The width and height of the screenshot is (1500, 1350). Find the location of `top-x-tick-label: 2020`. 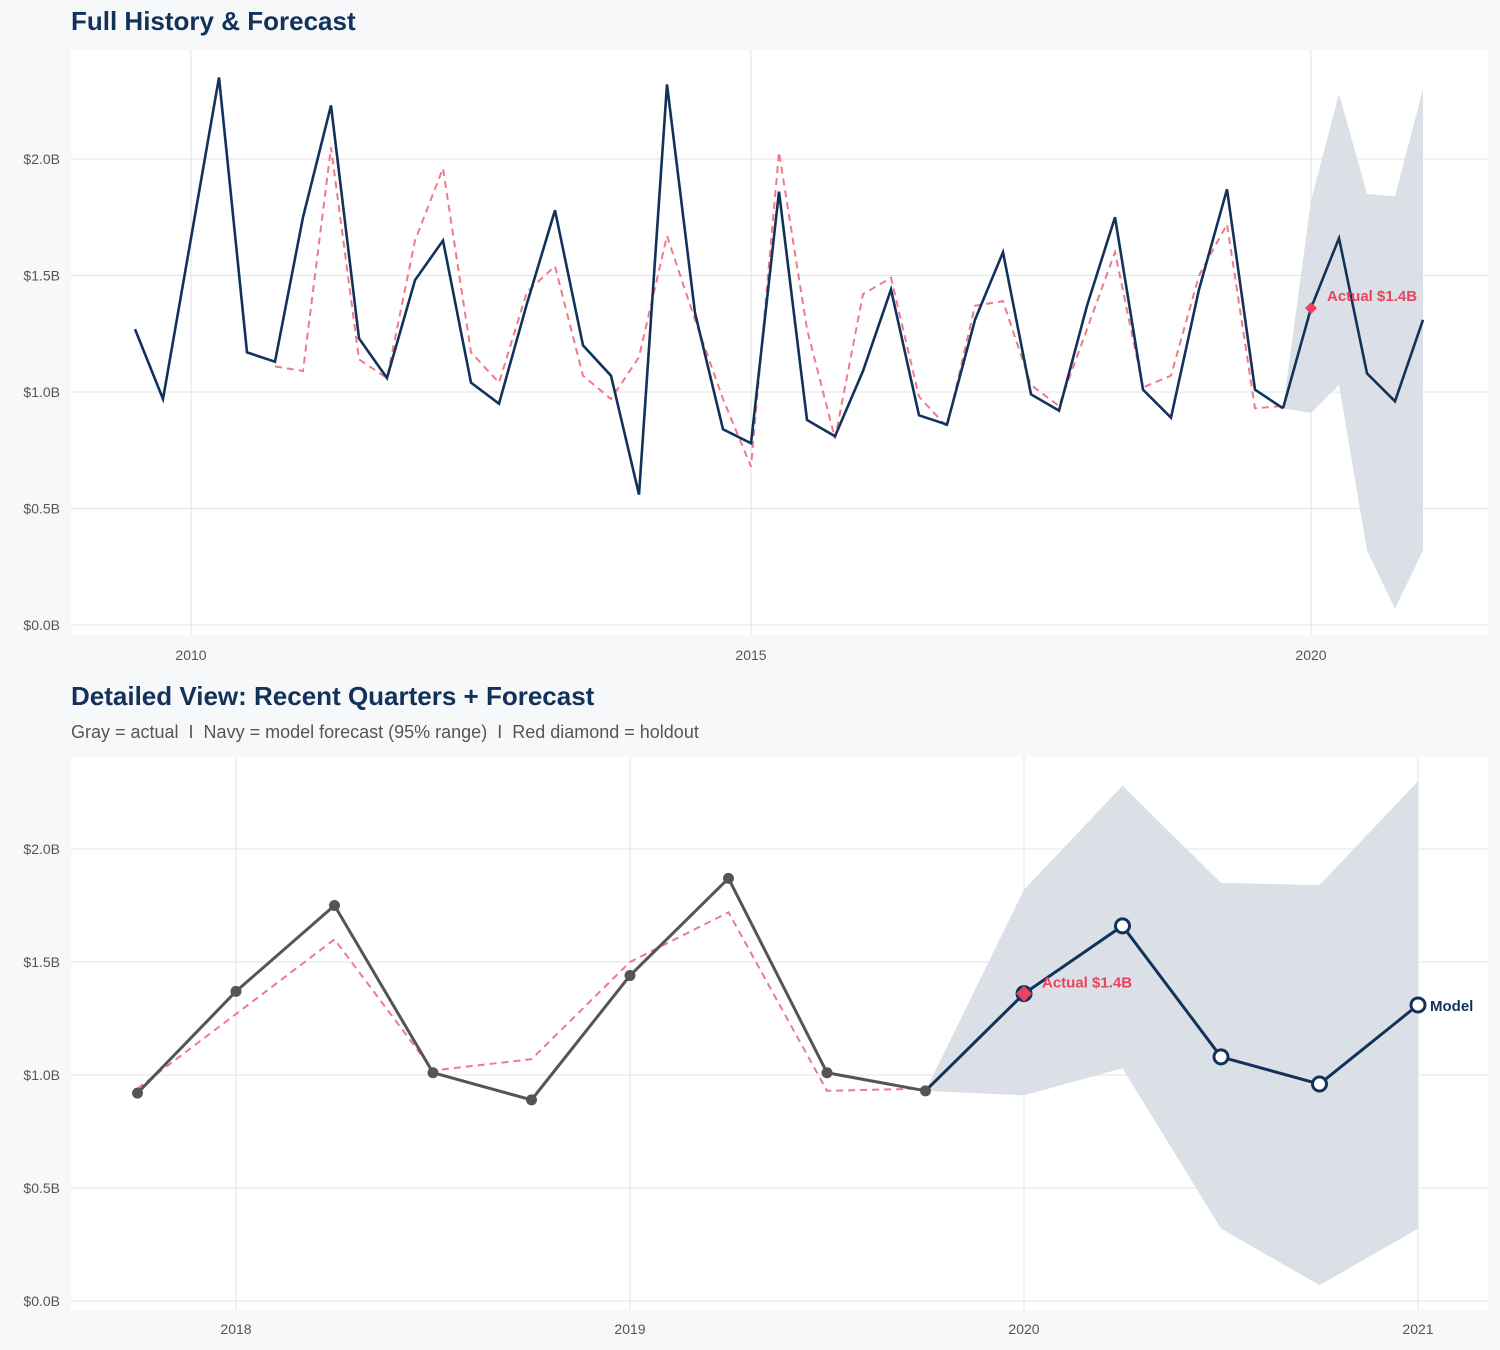

top-x-tick-label: 2020 is located at coordinates (1310, 655).